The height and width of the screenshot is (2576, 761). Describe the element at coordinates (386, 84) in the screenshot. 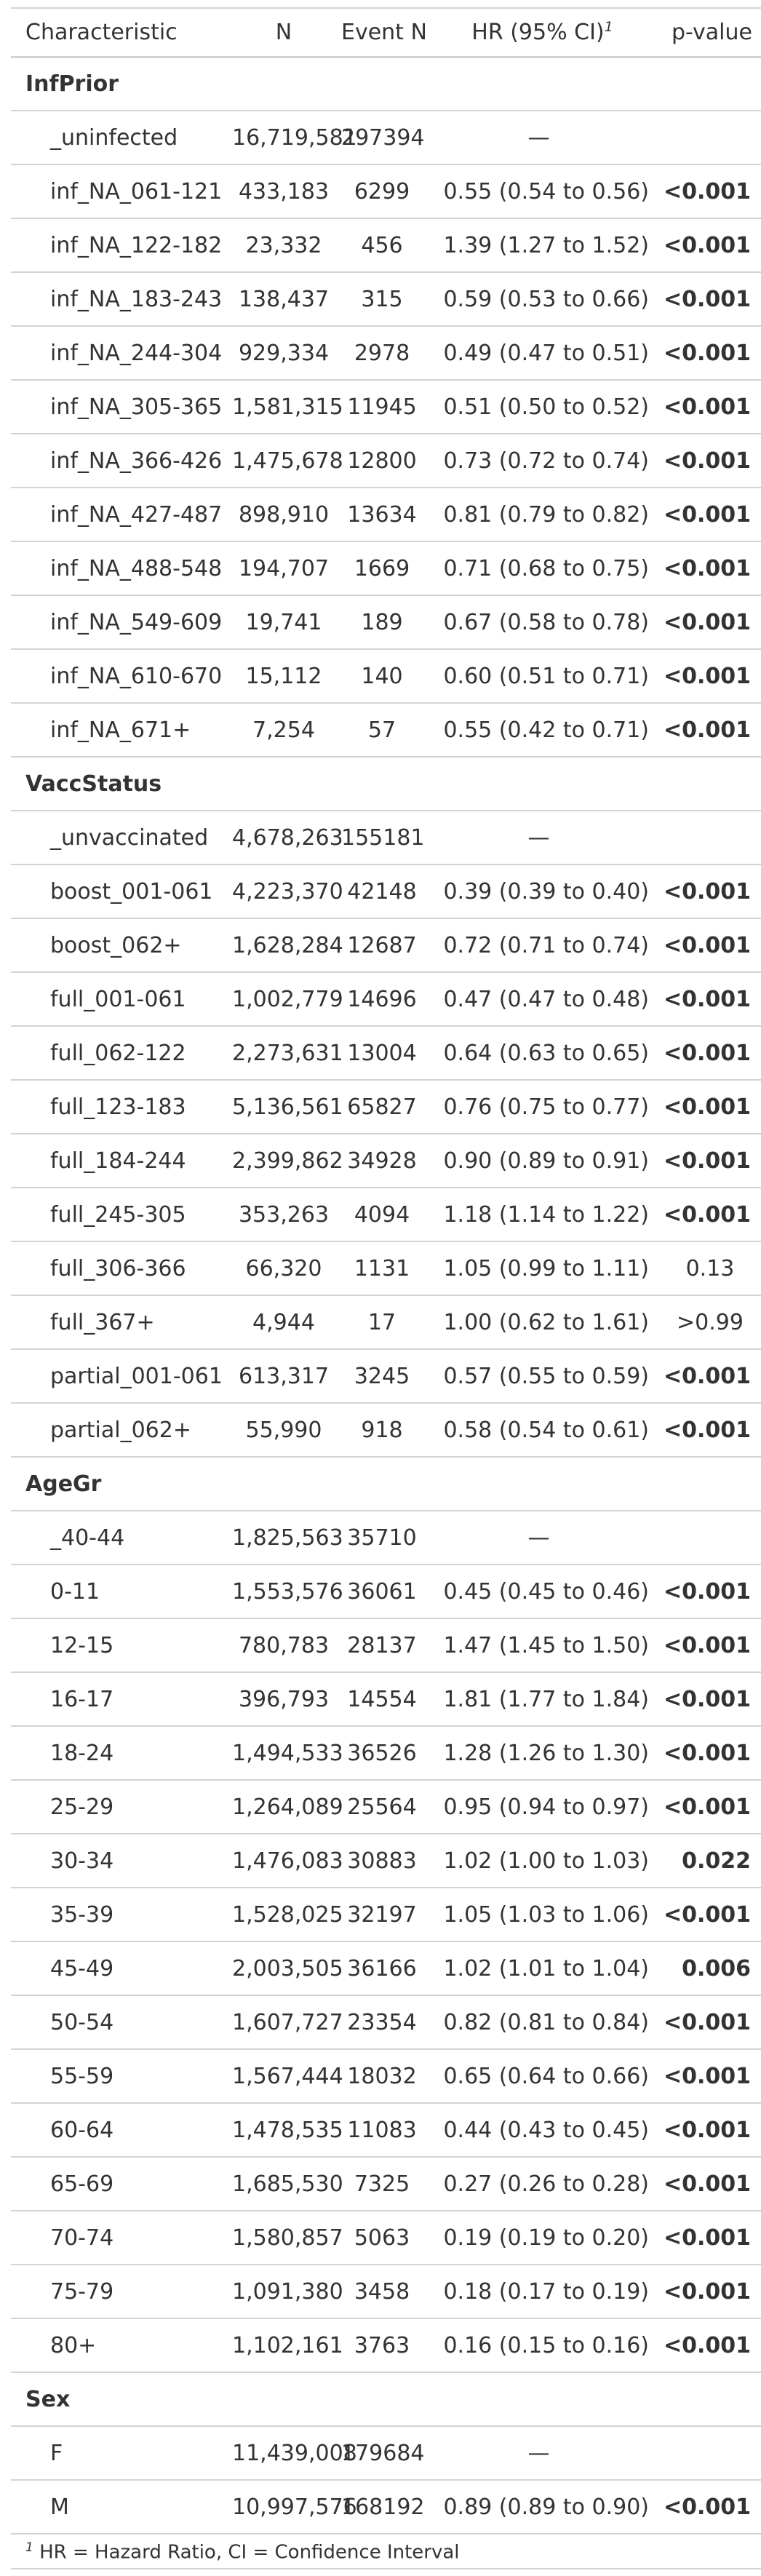

I see `group-label: InfPrior` at that location.